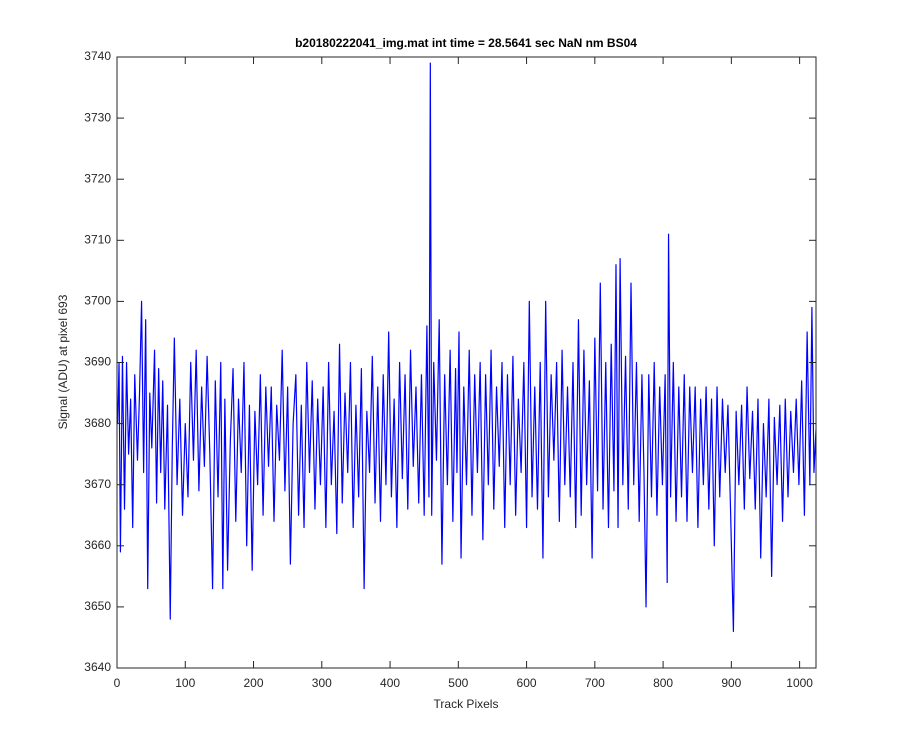  I want to click on x-axis-label: Track Pixels, so click(466, 704).